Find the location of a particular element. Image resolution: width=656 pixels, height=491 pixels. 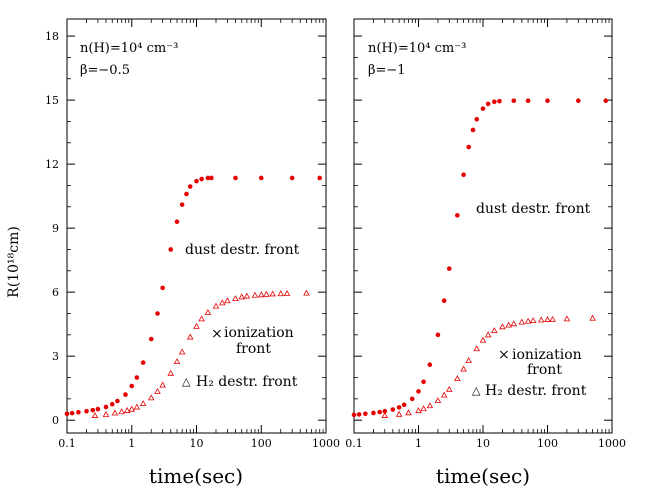

y-tick-label: 12 is located at coordinates (52, 164).